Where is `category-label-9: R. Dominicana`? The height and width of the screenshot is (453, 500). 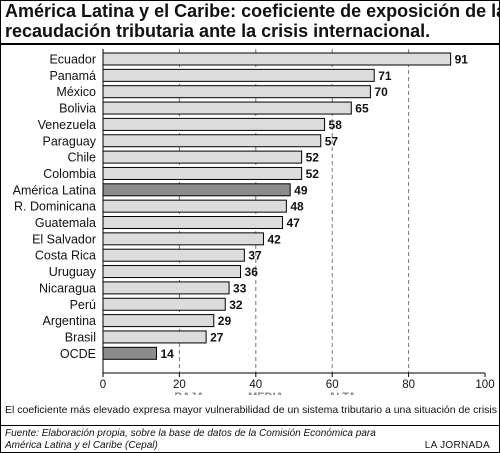 category-label-9: R. Dominicana is located at coordinates (55, 207).